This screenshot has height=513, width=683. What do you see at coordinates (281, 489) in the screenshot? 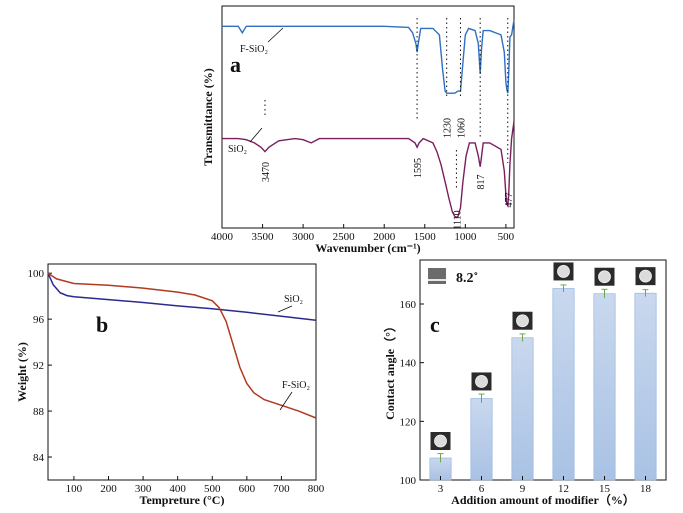
I see `x-tick-label: 700` at bounding box center [281, 489].